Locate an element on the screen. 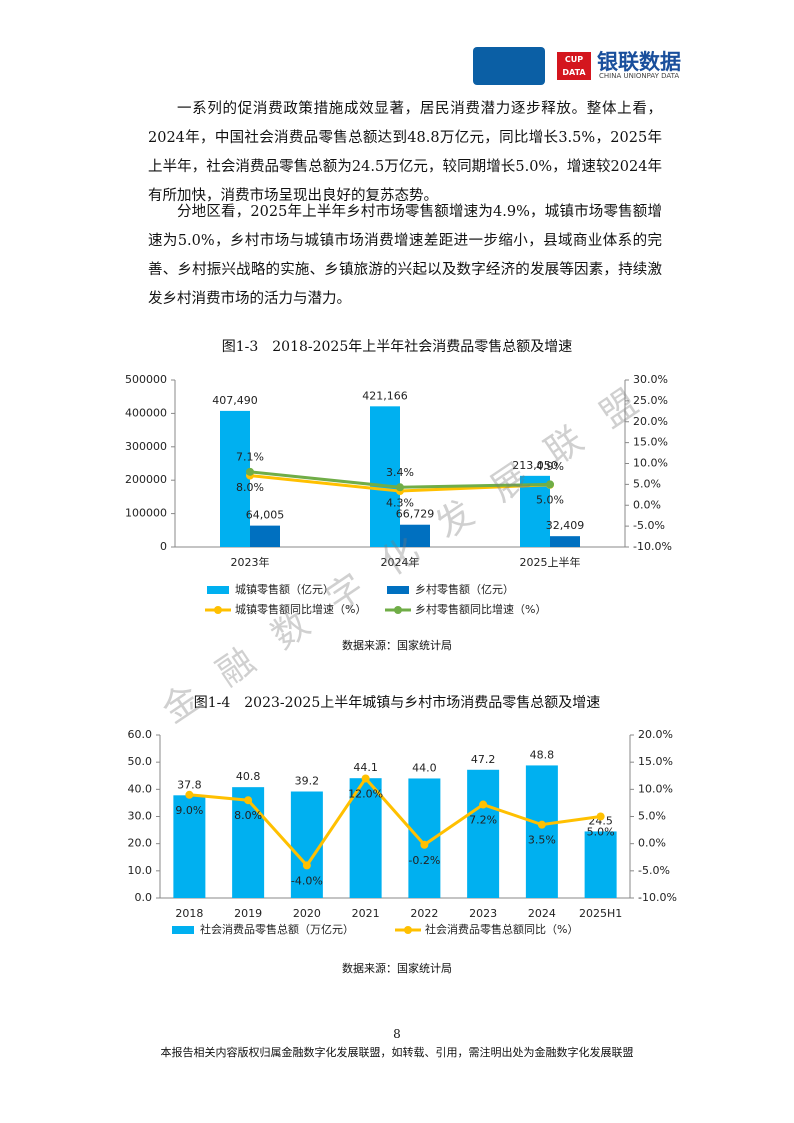 The image size is (794, 1123). y-tick-label: 200000 is located at coordinates (146, 479).